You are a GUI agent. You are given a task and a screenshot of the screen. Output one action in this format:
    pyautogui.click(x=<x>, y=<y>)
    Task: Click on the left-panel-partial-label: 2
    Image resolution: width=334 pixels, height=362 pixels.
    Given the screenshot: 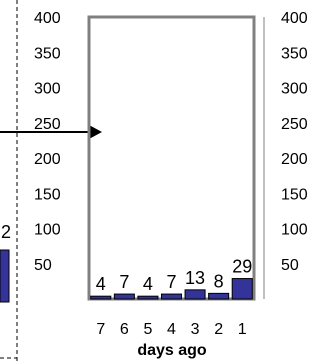 What is the action you would take?
    pyautogui.click(x=6, y=232)
    